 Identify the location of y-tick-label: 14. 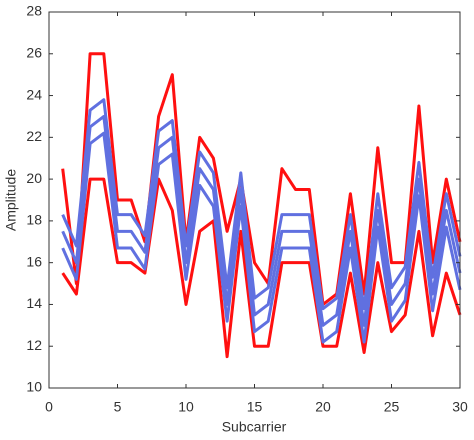
(34, 303).